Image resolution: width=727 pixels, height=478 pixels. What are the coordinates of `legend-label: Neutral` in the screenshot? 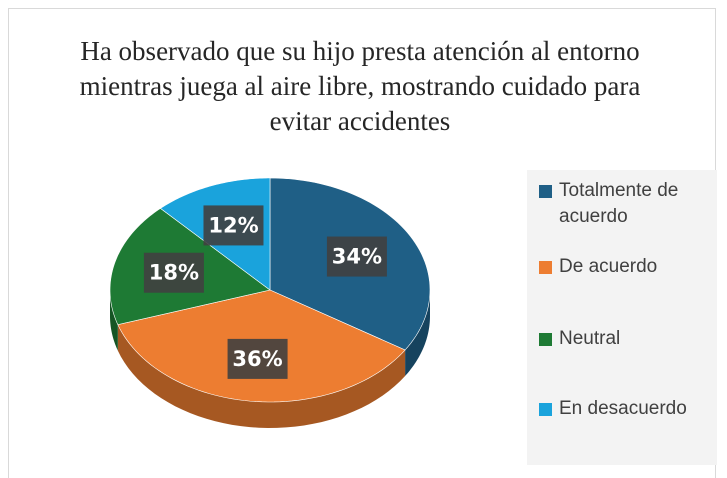 It's located at (590, 338).